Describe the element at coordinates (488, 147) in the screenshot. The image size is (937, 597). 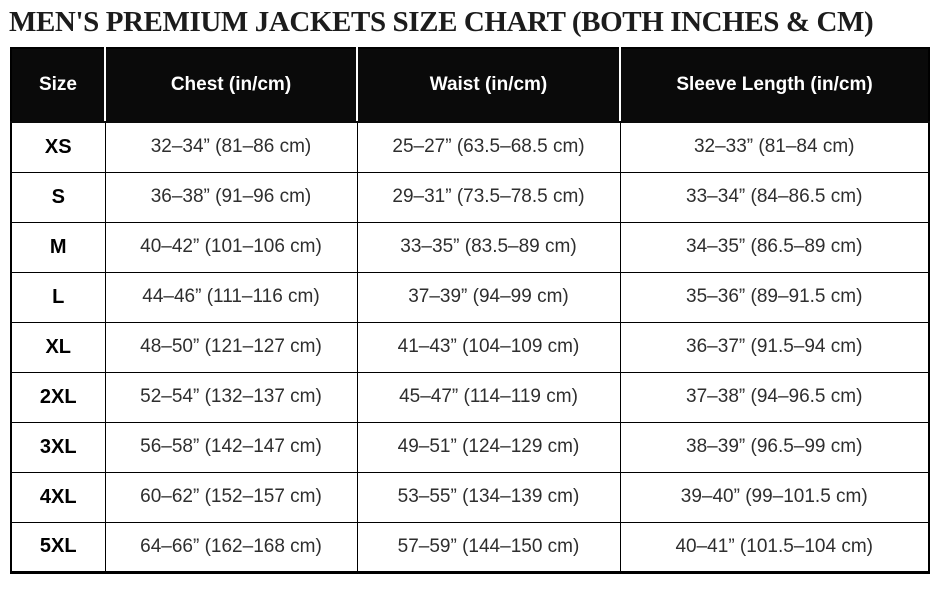
I see `waist-value: 25–27” (63.5–68.5 cm)` at that location.